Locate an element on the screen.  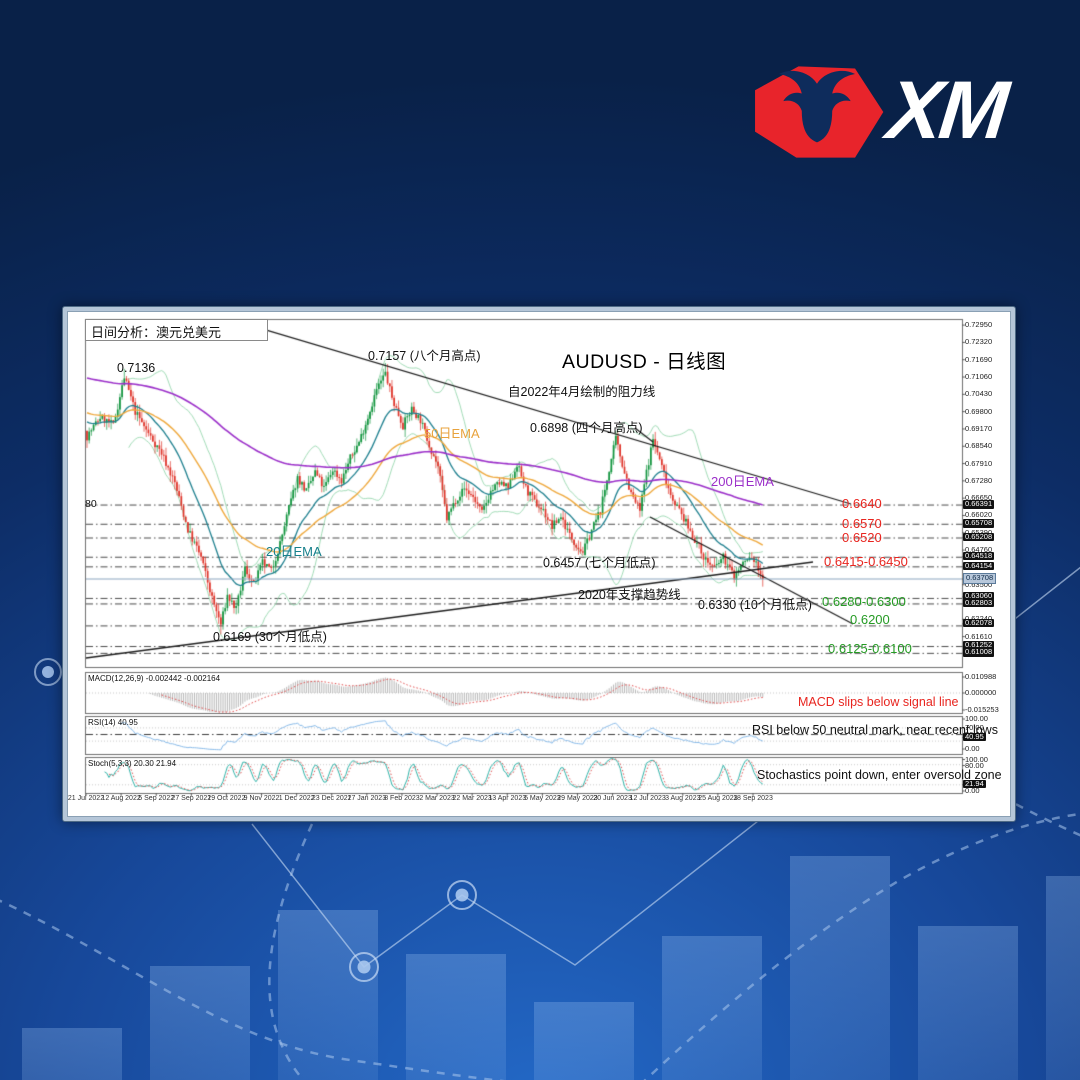
price-level-label: 0.6280-0.6300 is located at coordinates (864, 601).